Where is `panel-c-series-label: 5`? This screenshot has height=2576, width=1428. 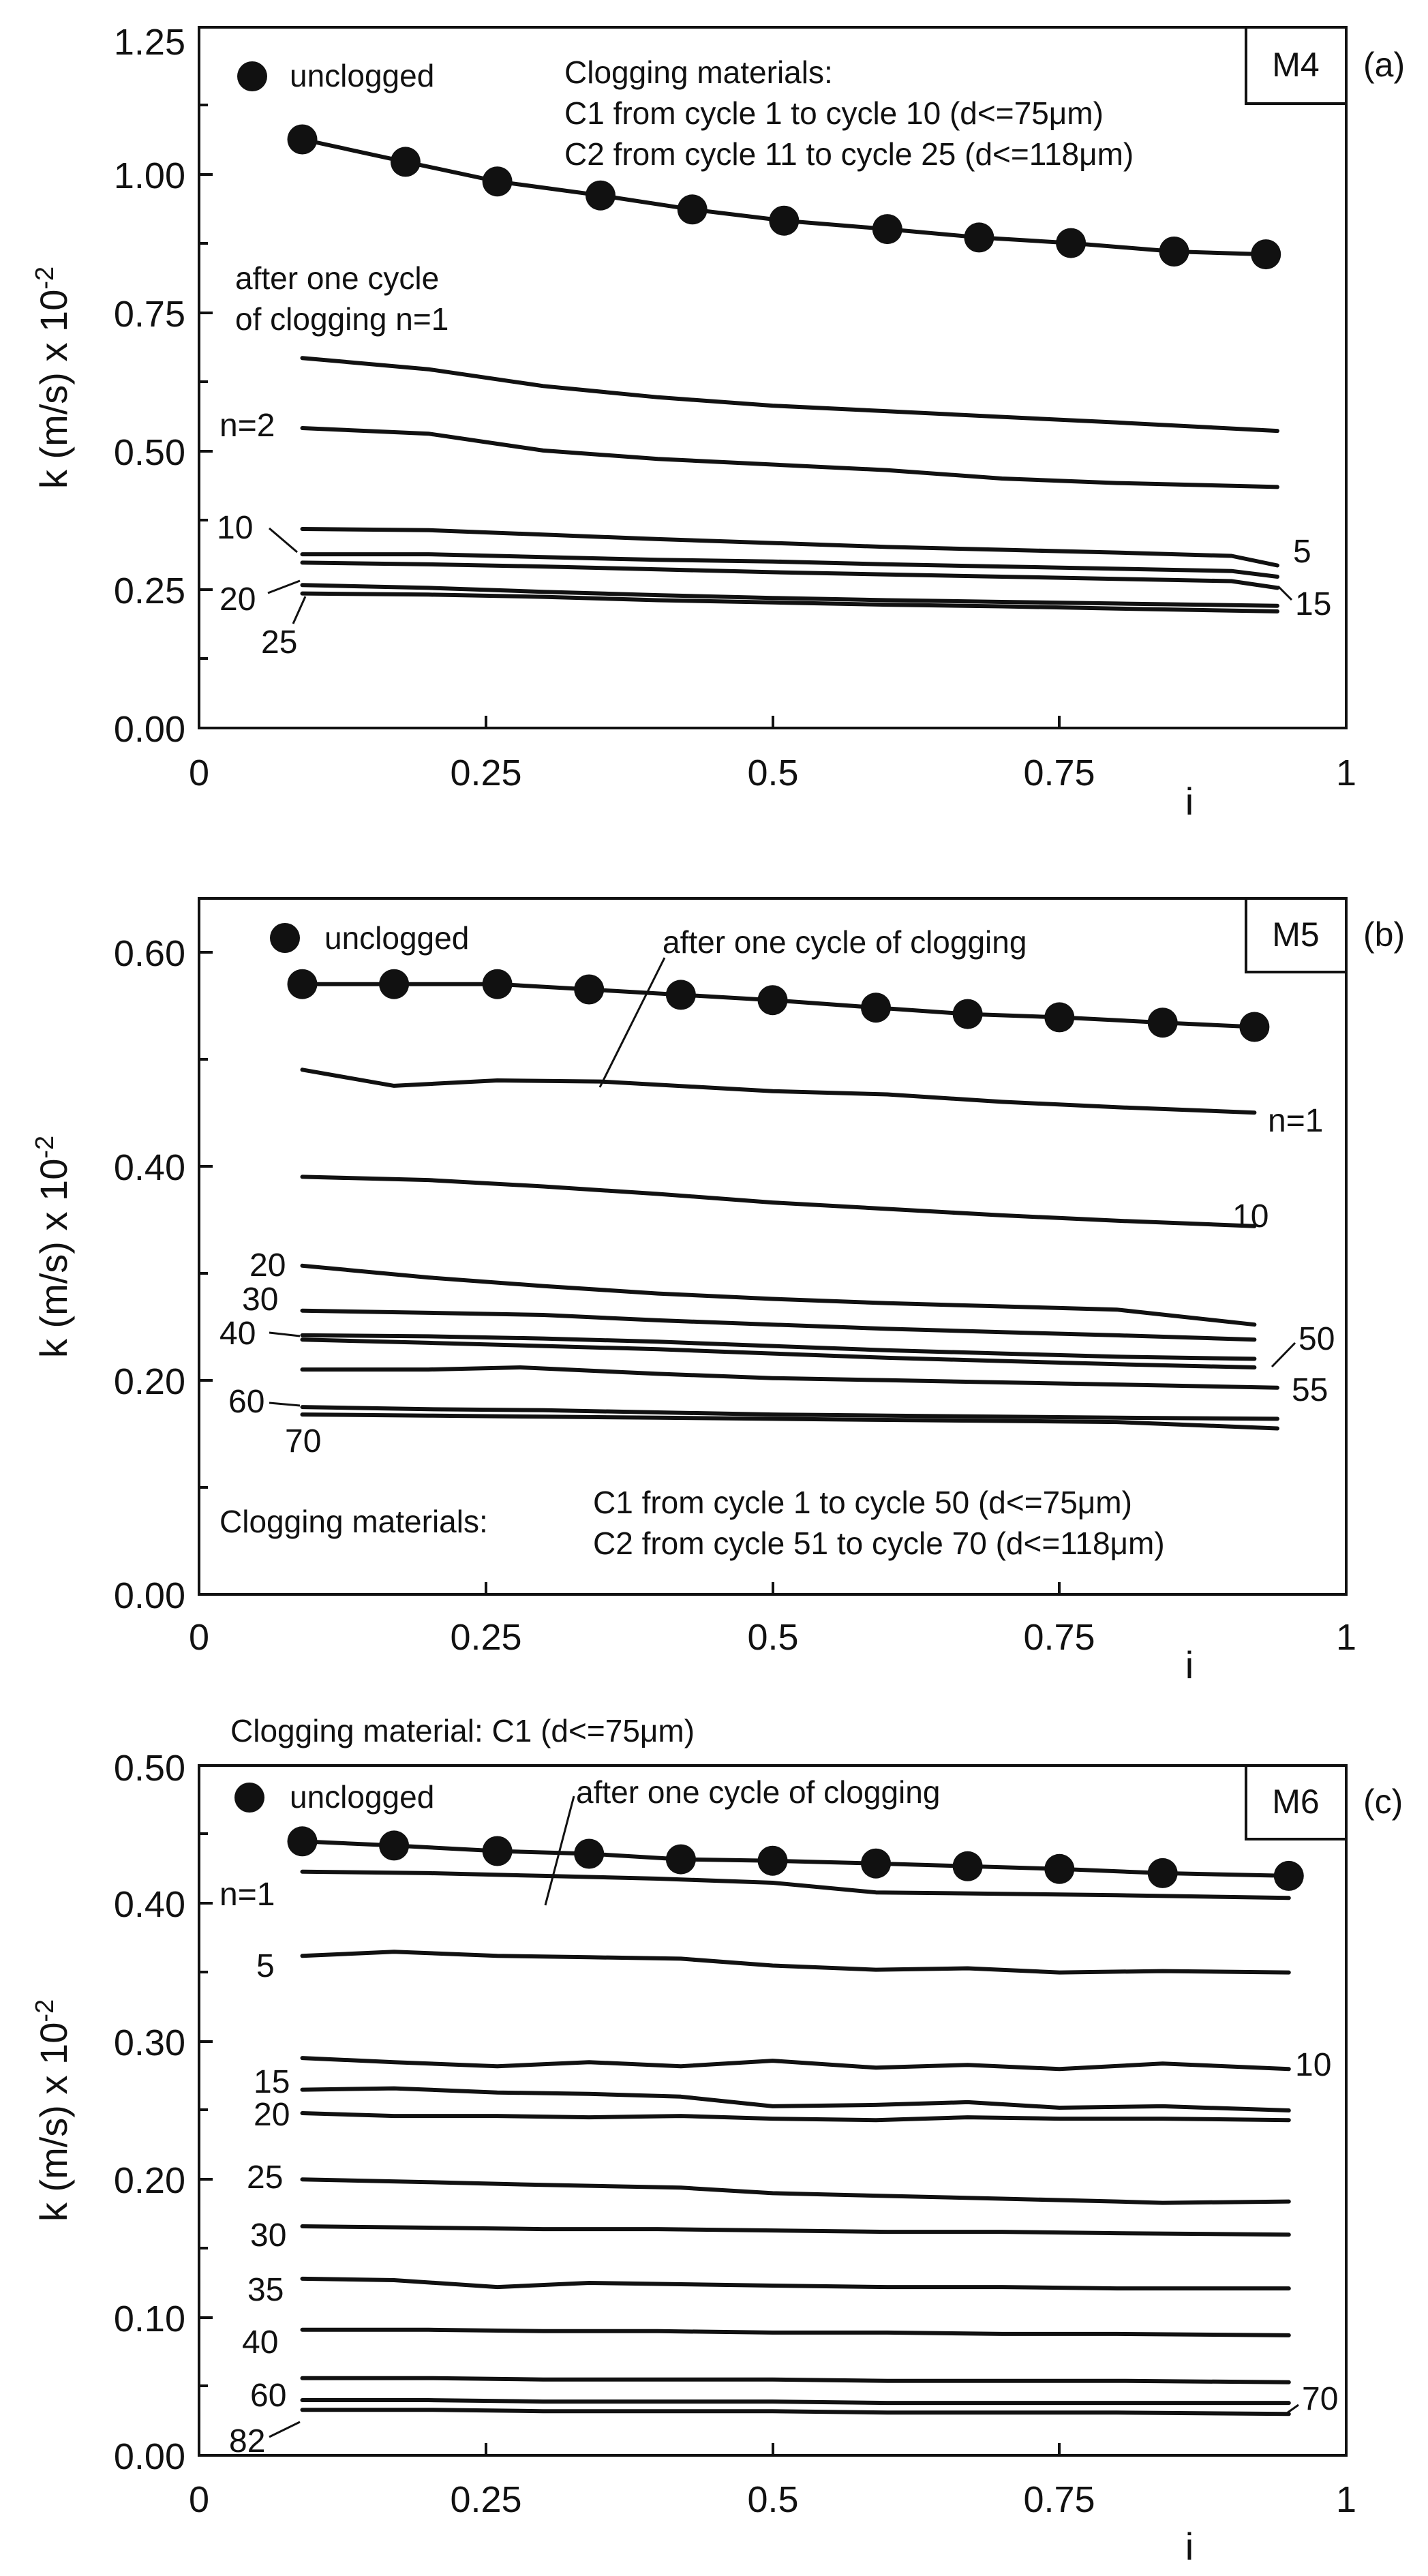 panel-c-series-label: 5 is located at coordinates (265, 1966).